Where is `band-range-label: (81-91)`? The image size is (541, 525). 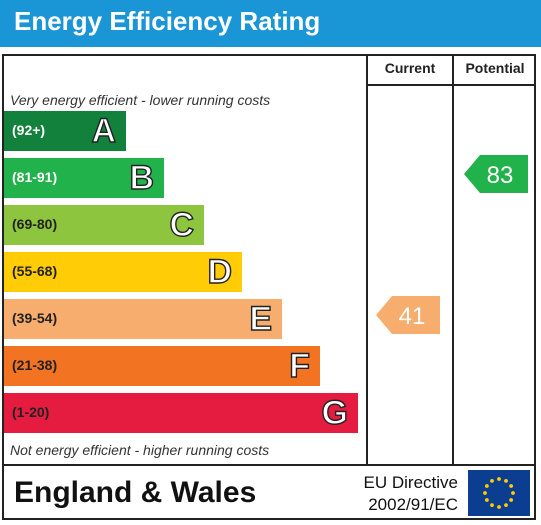 band-range-label: (81-91) is located at coordinates (35, 177).